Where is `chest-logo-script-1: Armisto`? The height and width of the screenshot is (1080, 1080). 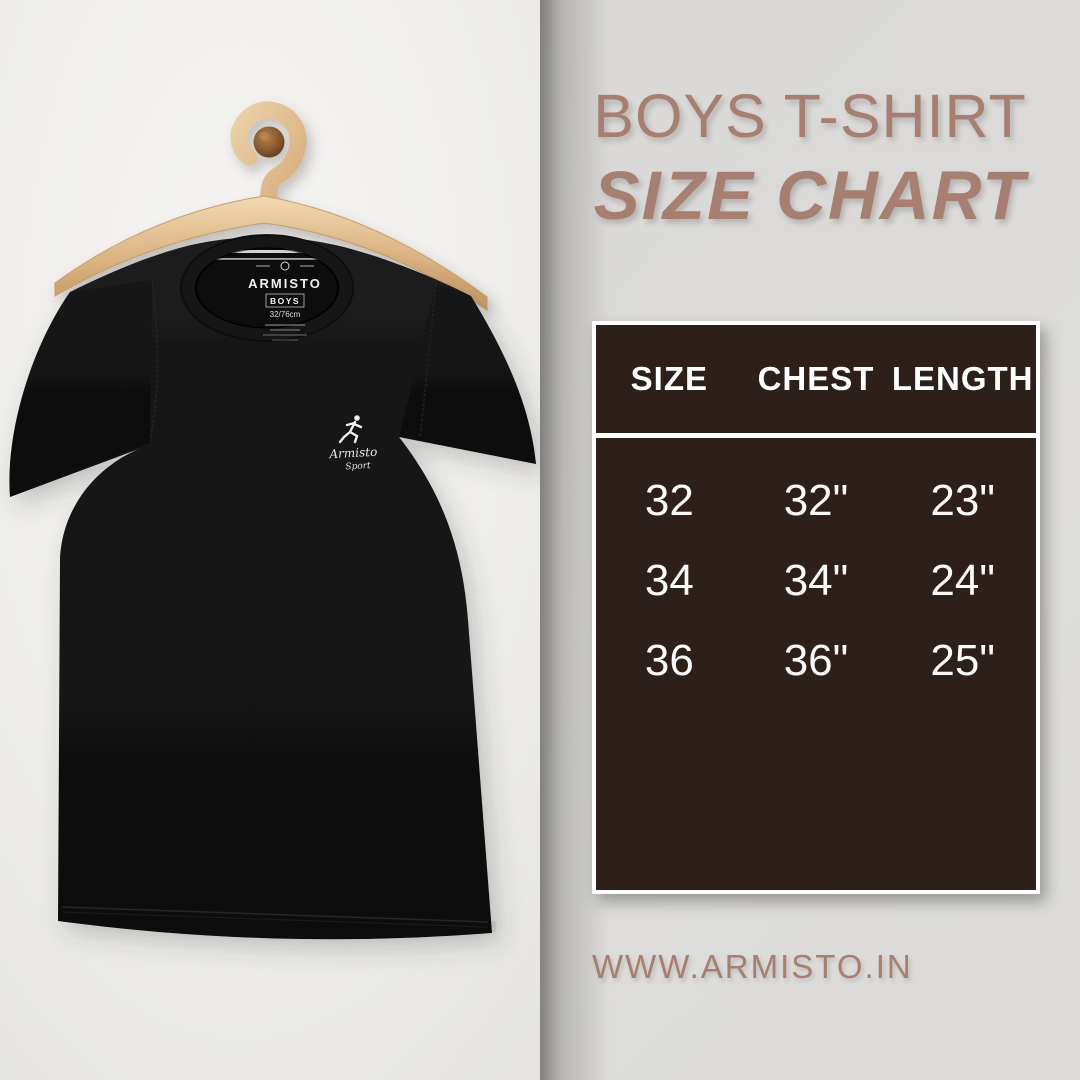 chest-logo-script-1: Armisto is located at coordinates (352, 453).